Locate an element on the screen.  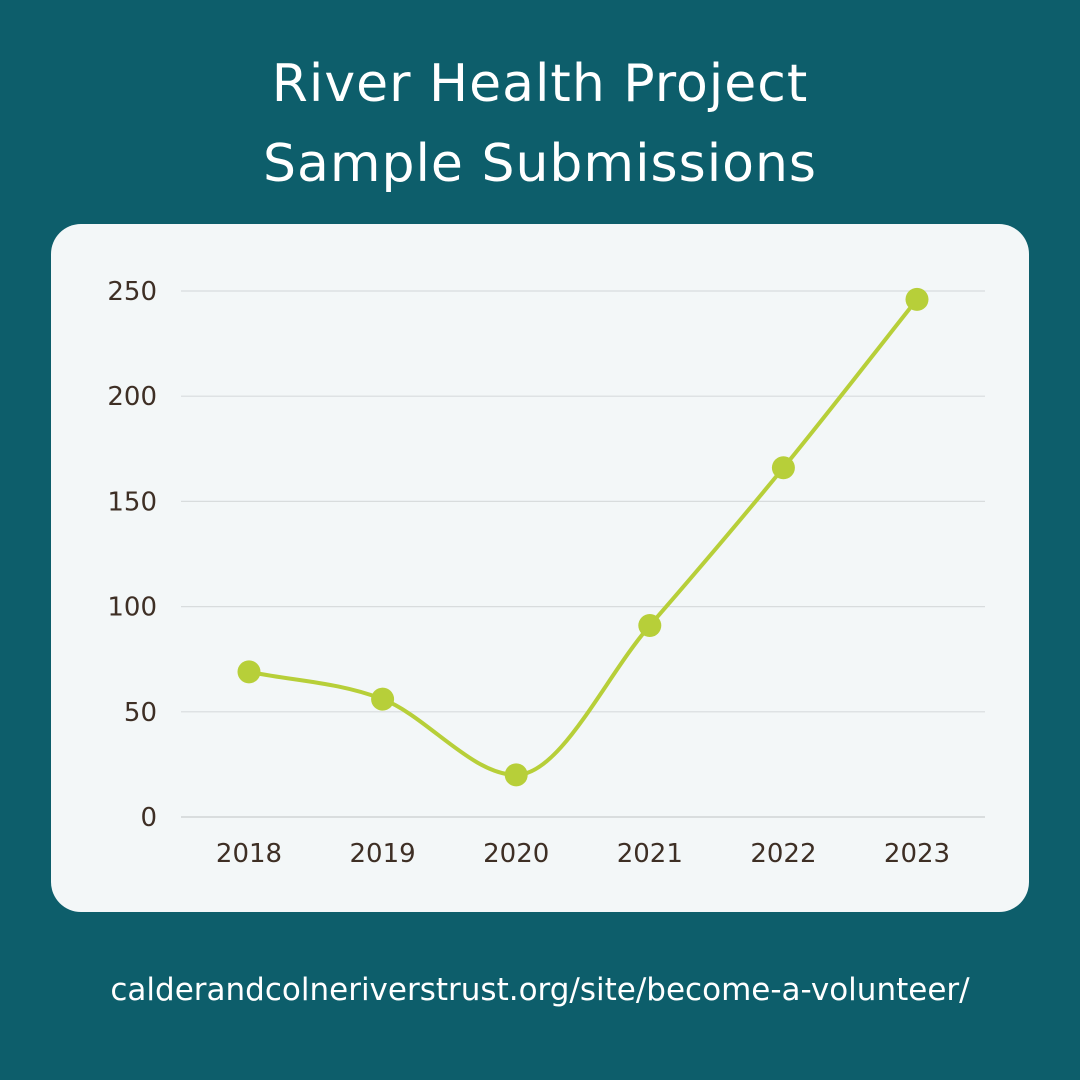
x-tick-label: 2020 is located at coordinates (516, 854).